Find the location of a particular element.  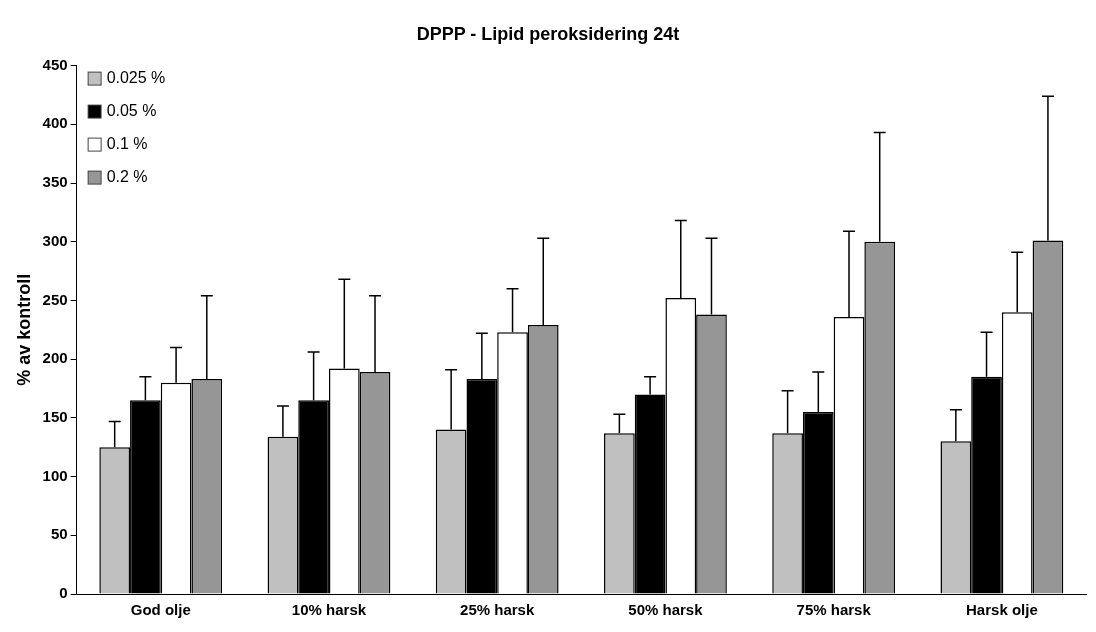

chart-title: DPPP - Lipid peroksidering 24t is located at coordinates (548, 33).